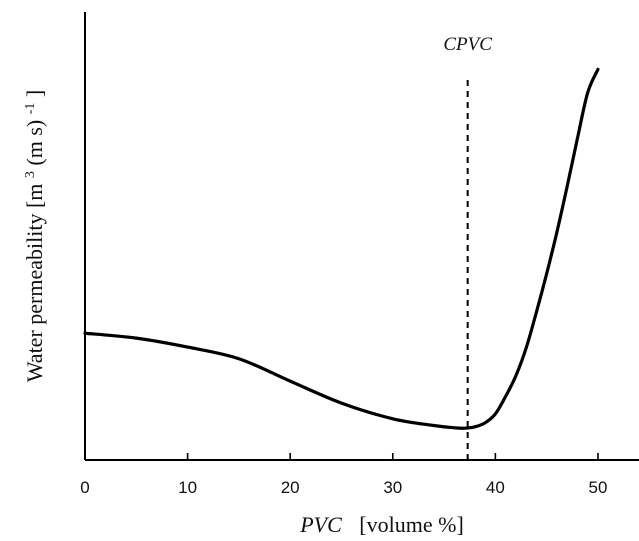  What do you see at coordinates (84, 487) in the screenshot?
I see `x-tick-label-0: 0` at bounding box center [84, 487].